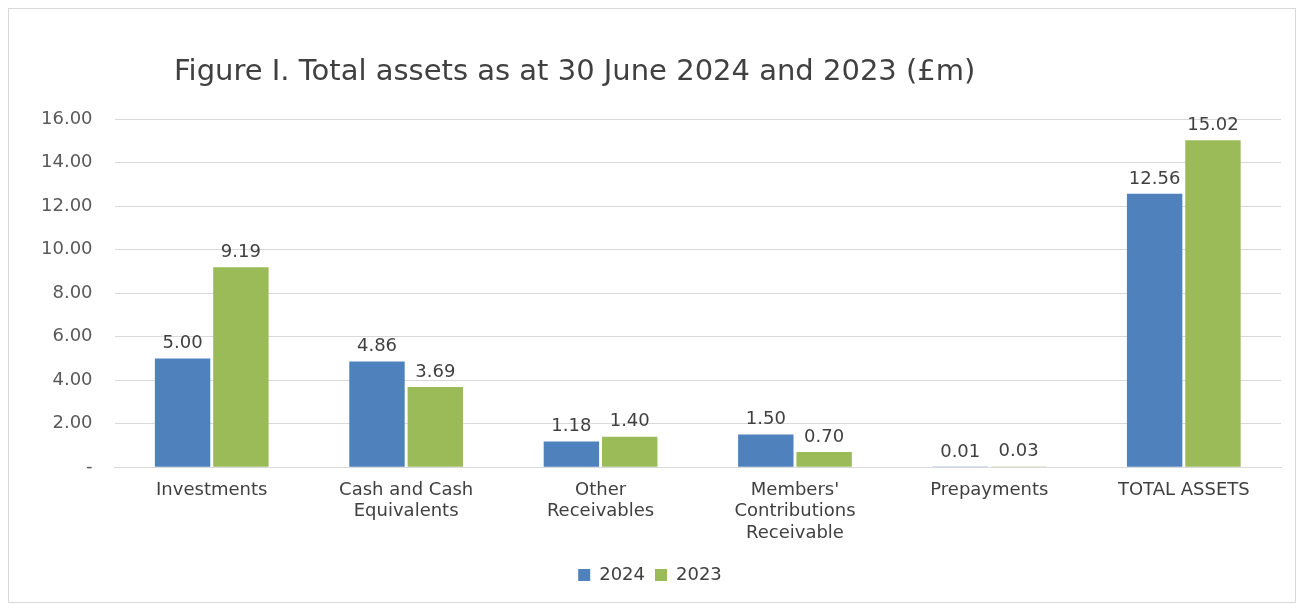 This screenshot has width=1300, height=605. I want to click on x-tick-label: TOTAL ASSETS, so click(1183, 488).